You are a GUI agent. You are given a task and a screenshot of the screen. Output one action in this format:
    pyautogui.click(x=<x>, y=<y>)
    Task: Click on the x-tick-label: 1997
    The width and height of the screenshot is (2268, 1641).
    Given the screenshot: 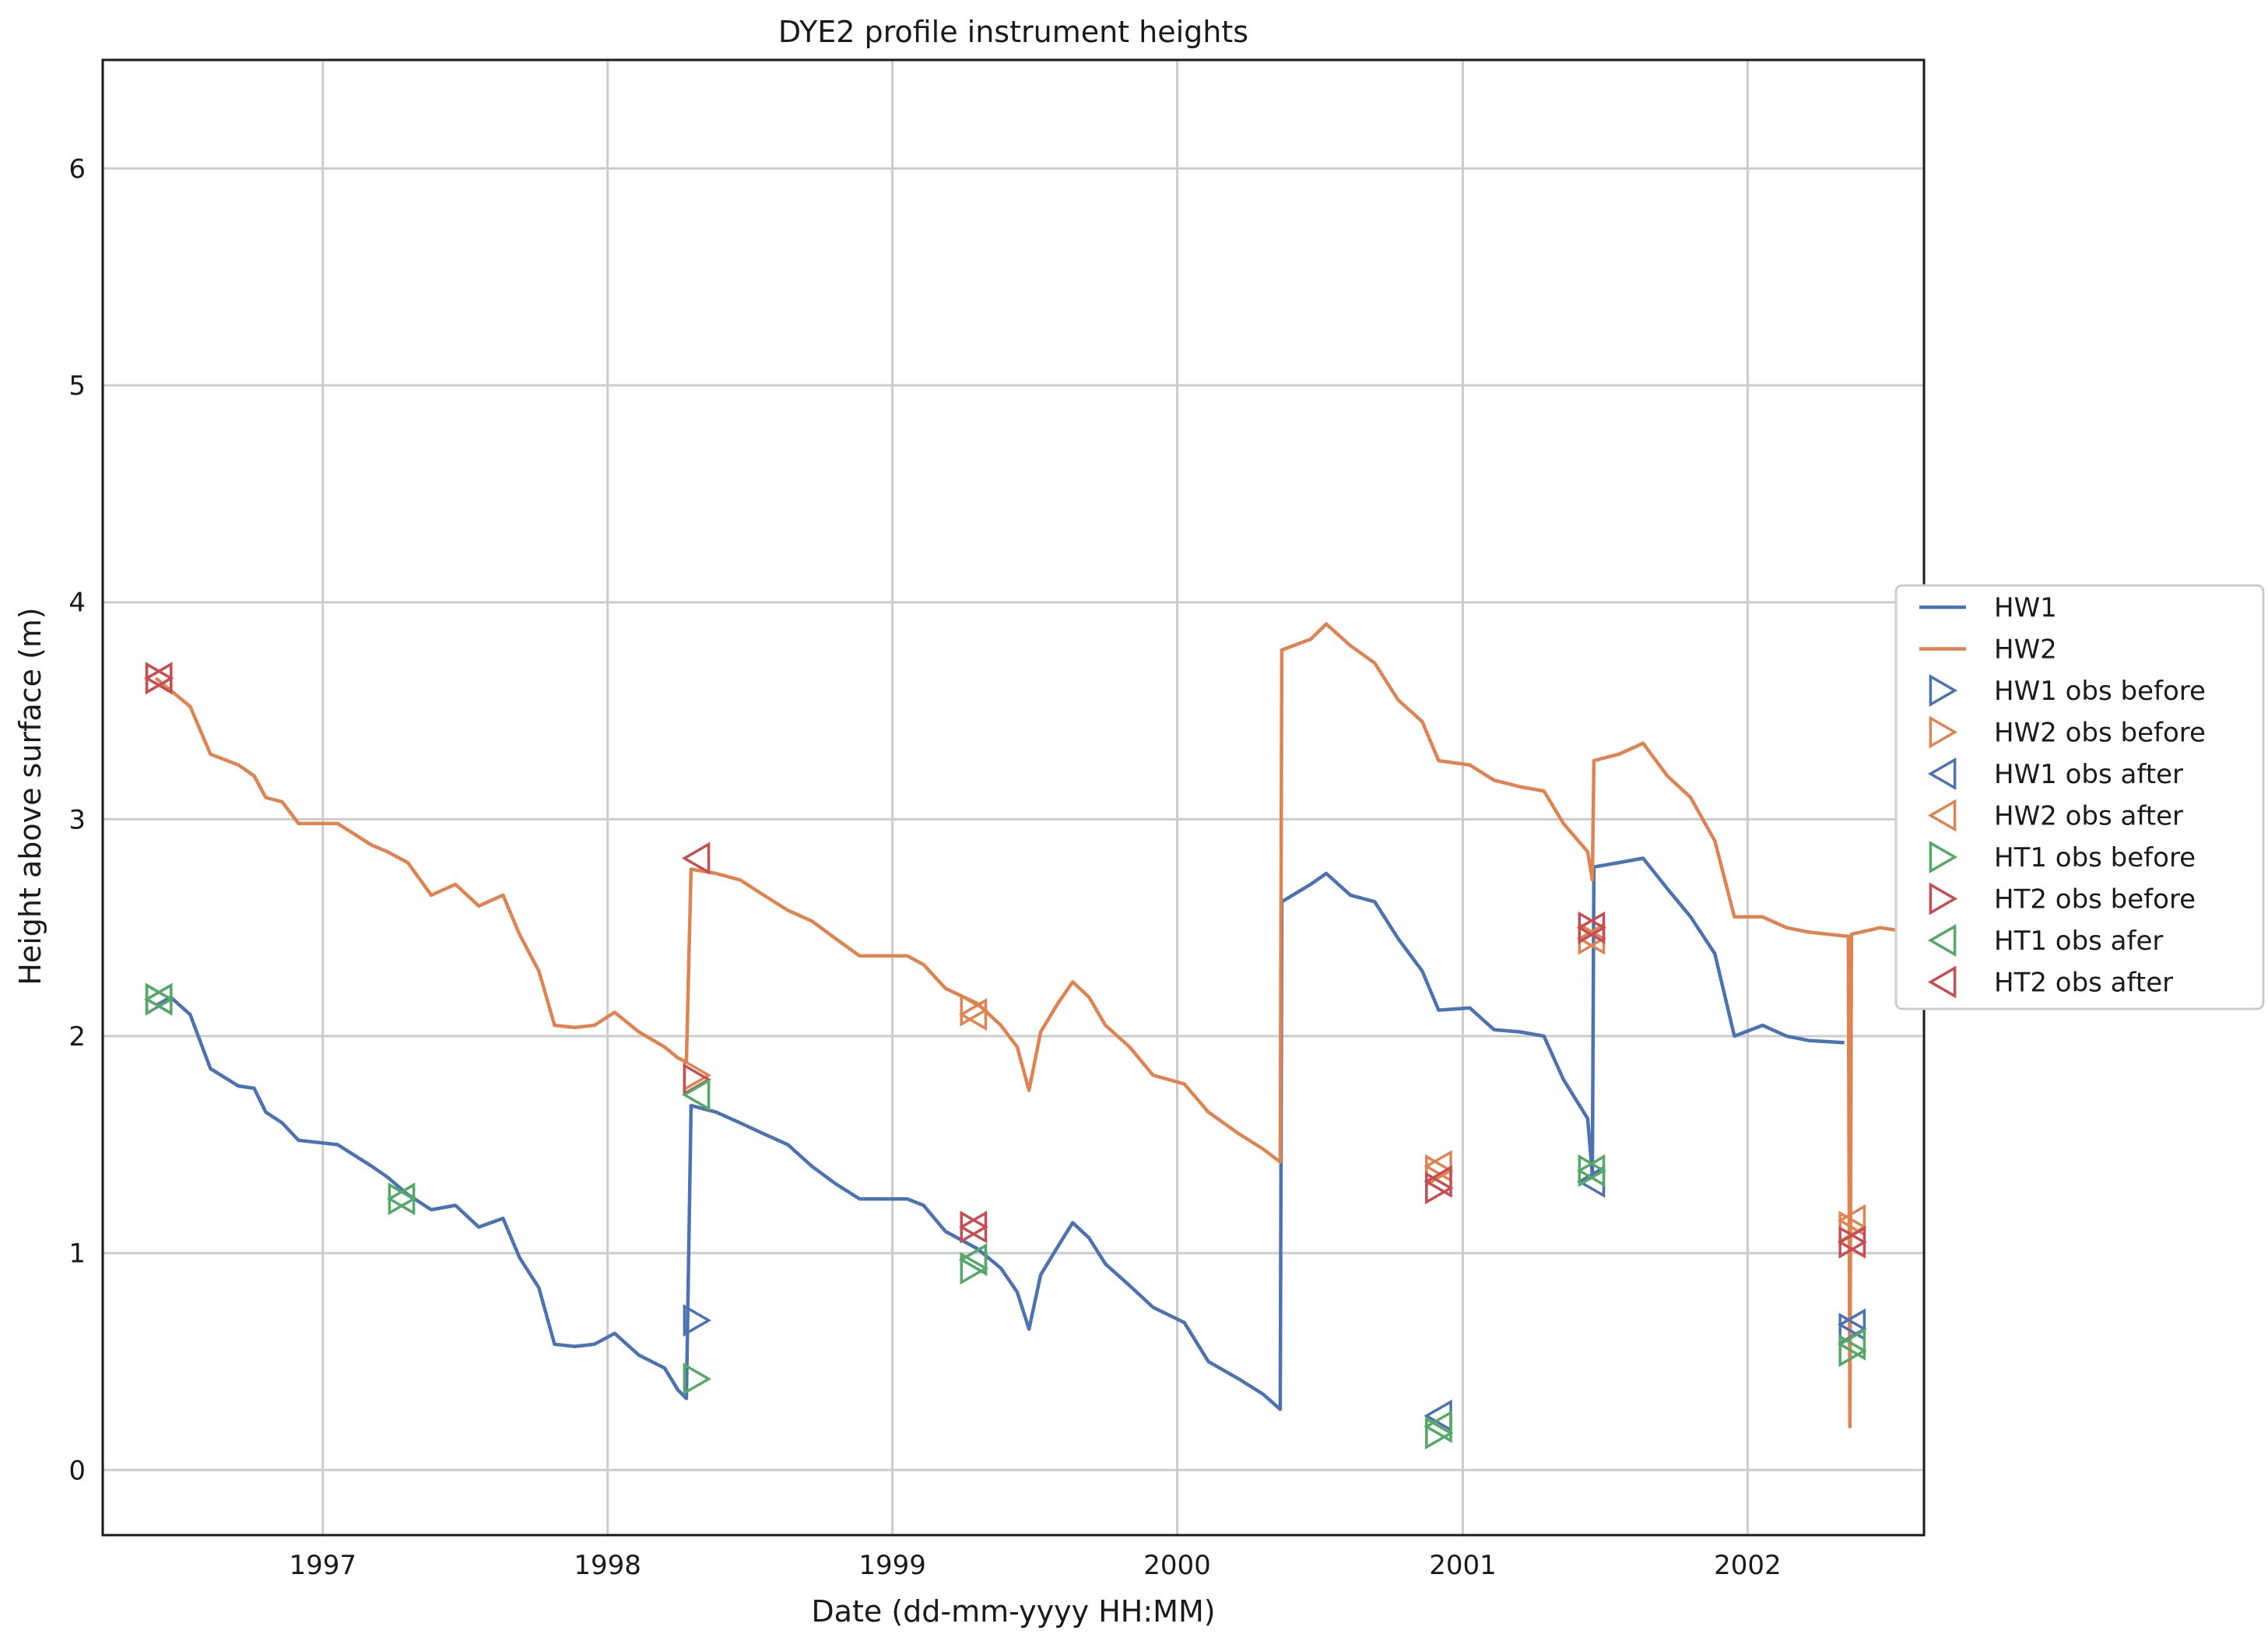 What is the action you would take?
    pyautogui.click(x=322, y=1565)
    